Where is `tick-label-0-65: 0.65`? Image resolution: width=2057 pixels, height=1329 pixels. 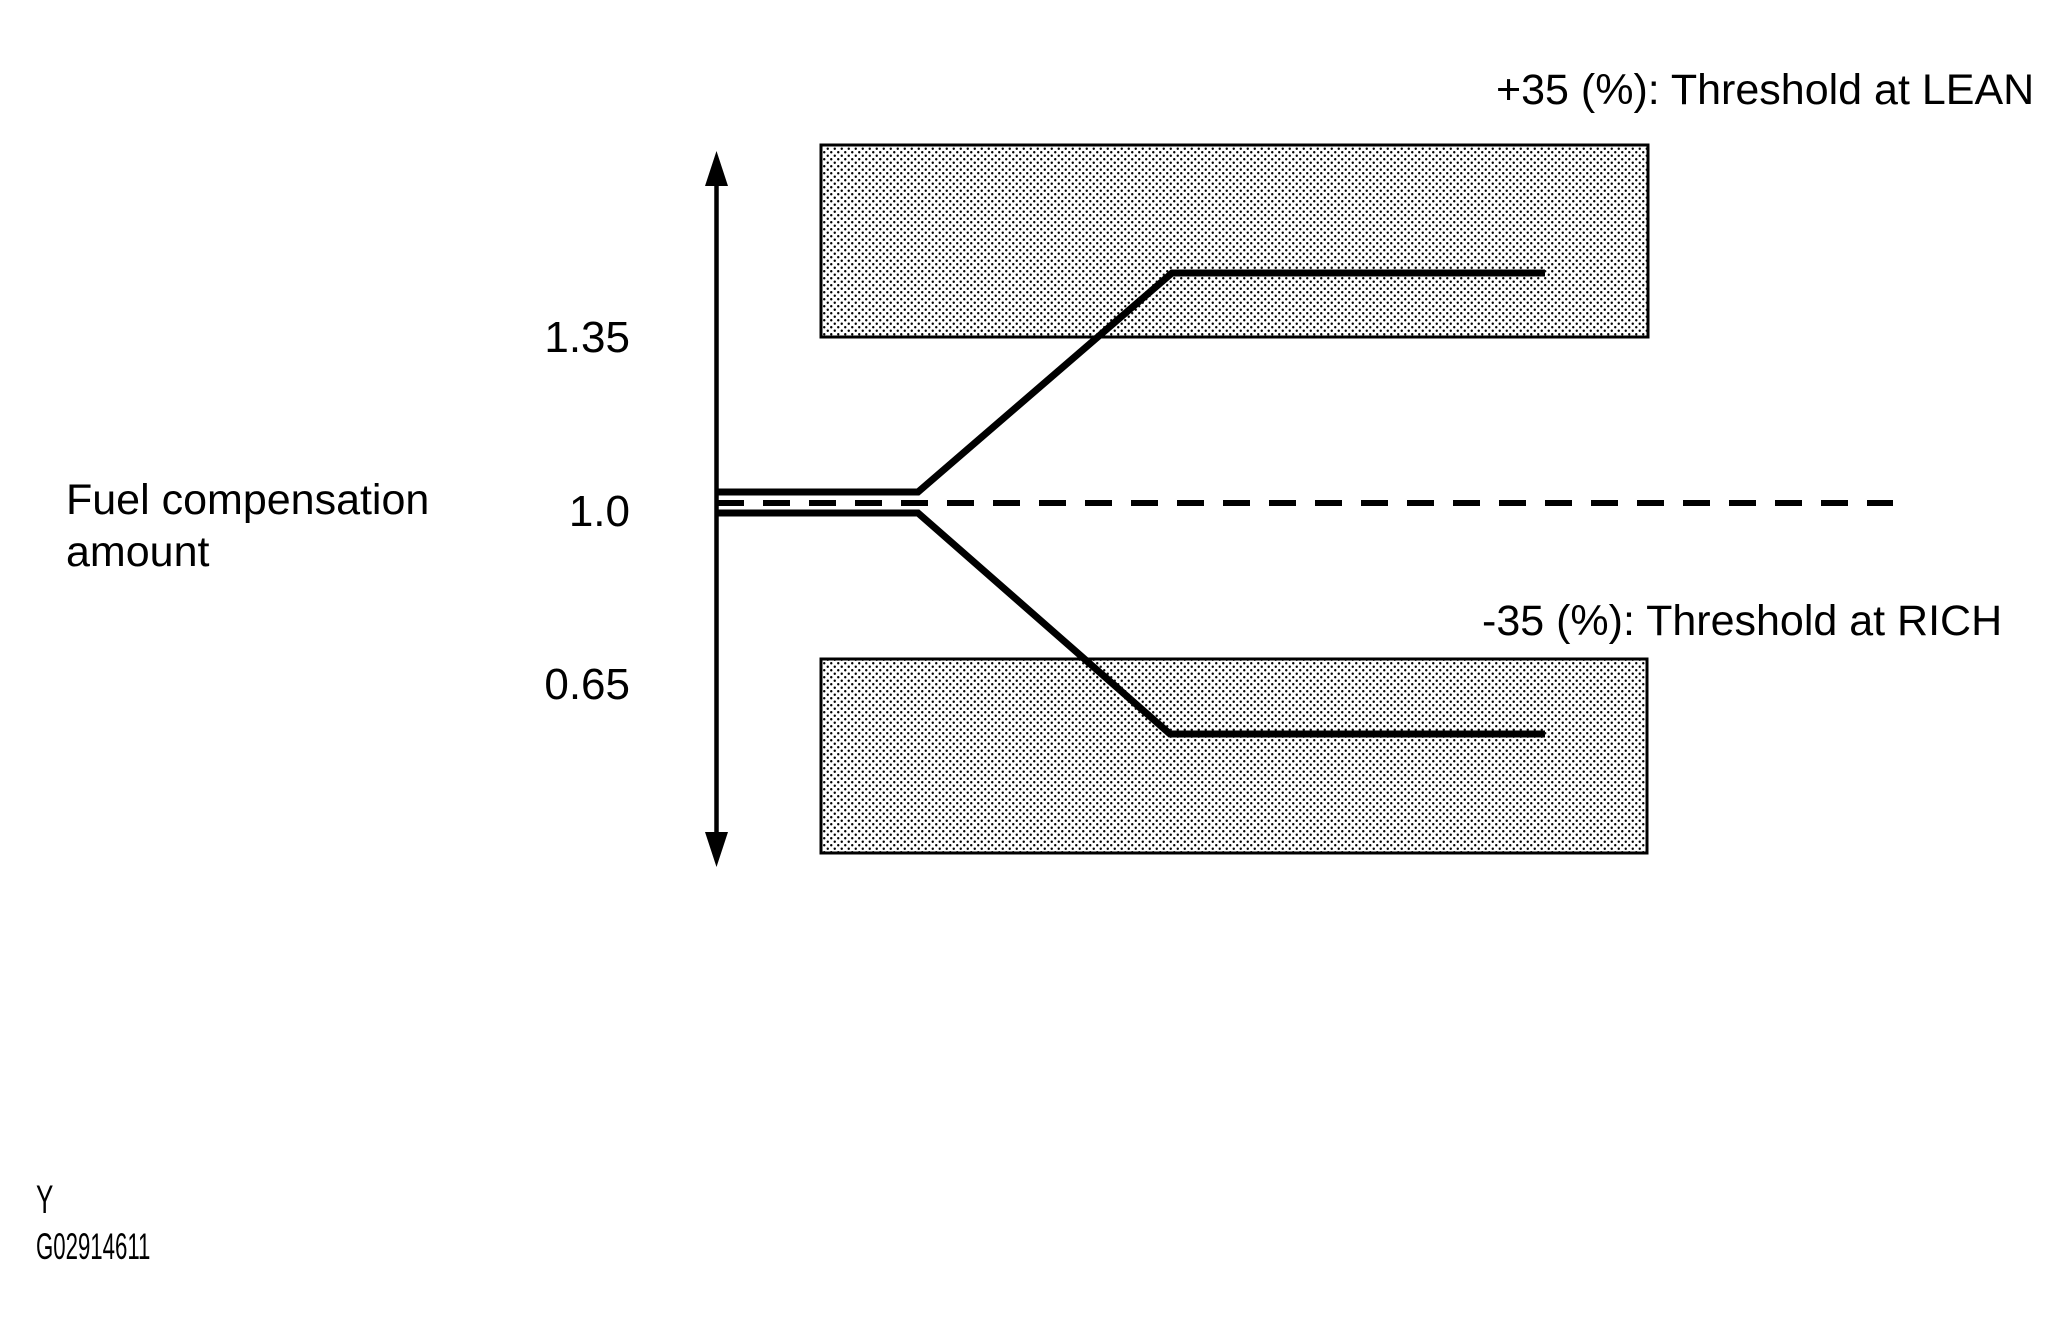 tick-label-0-65: 0.65 is located at coordinates (587, 684).